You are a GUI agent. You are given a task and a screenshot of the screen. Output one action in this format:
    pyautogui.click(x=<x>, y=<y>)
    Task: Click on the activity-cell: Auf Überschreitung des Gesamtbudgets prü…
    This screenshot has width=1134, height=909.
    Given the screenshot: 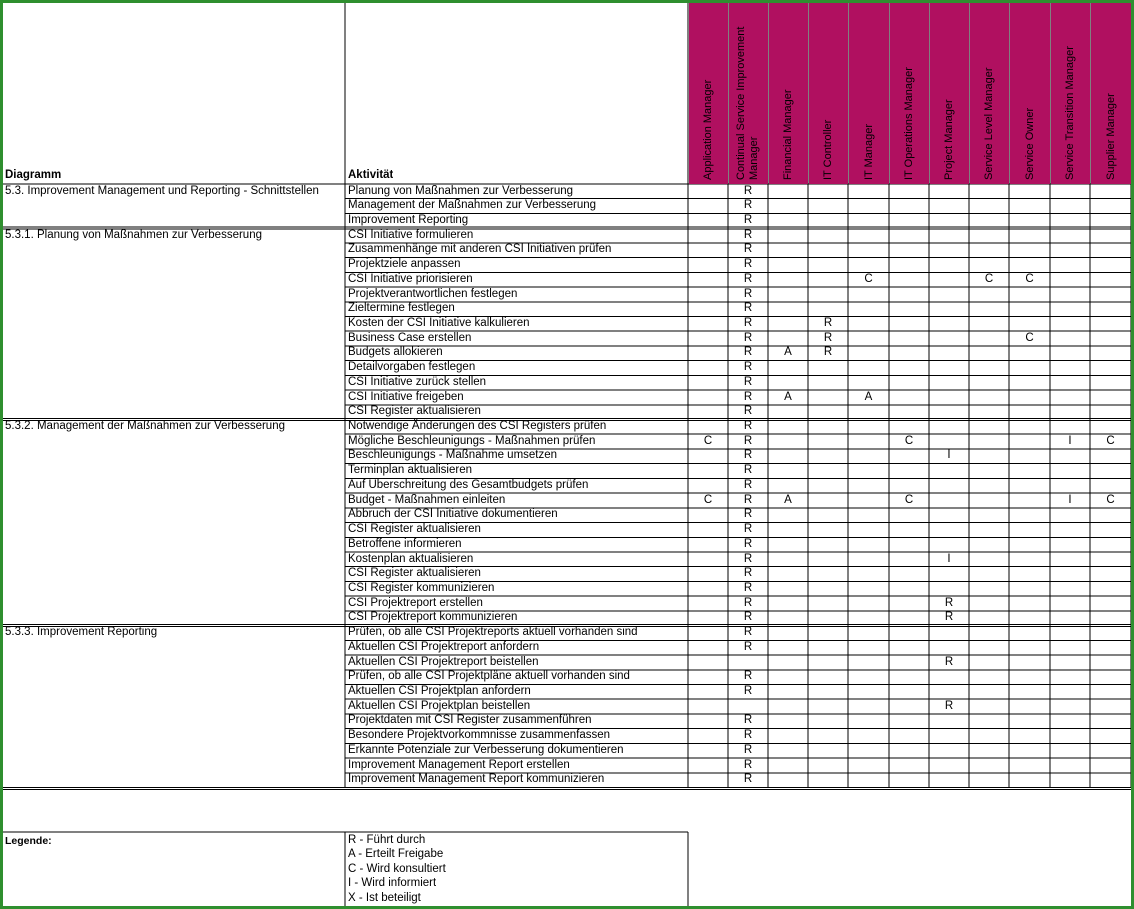 What is the action you would take?
    pyautogui.click(x=468, y=484)
    